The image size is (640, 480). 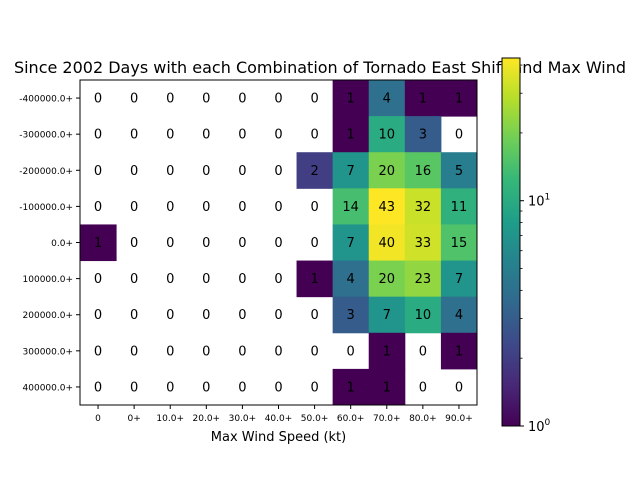 I want to click on colorbar: 100 101, so click(x=526, y=246).